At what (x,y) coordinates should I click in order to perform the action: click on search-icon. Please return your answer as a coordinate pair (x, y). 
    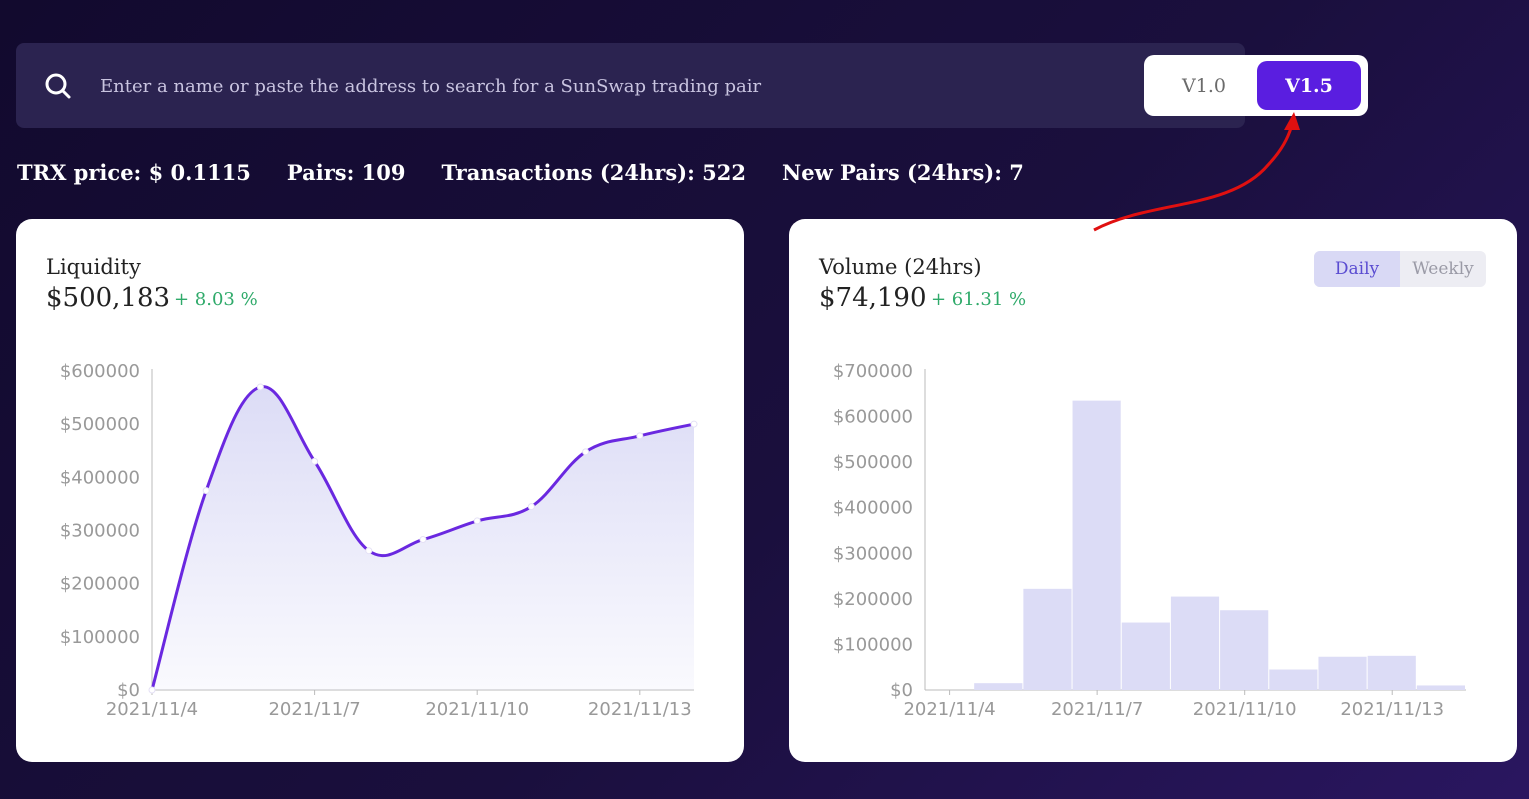
    Looking at the image, I should click on (58, 86).